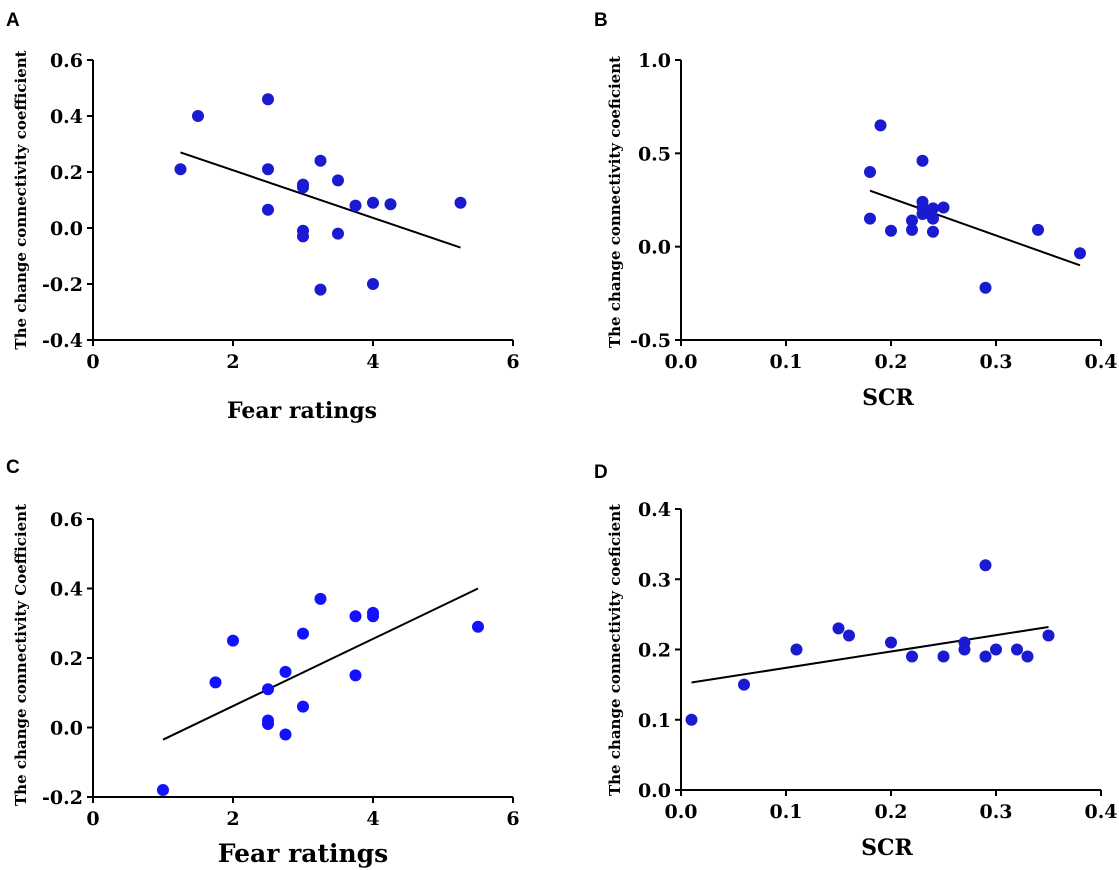 This screenshot has width=1119, height=870. Describe the element at coordinates (654, 651) in the screenshot. I see `panel-d-y-tick-label: 0.2` at that location.